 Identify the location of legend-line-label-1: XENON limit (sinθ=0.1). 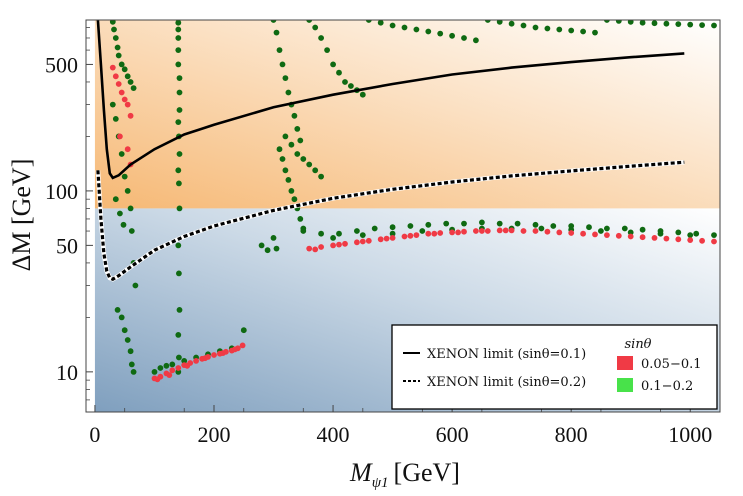
(506, 354).